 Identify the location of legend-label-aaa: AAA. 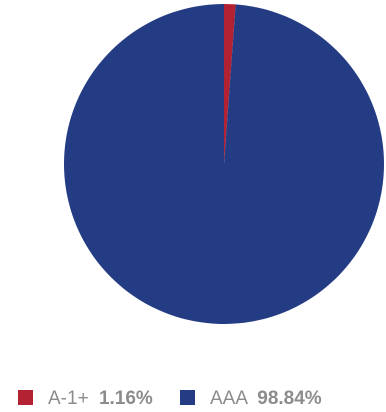
(229, 398).